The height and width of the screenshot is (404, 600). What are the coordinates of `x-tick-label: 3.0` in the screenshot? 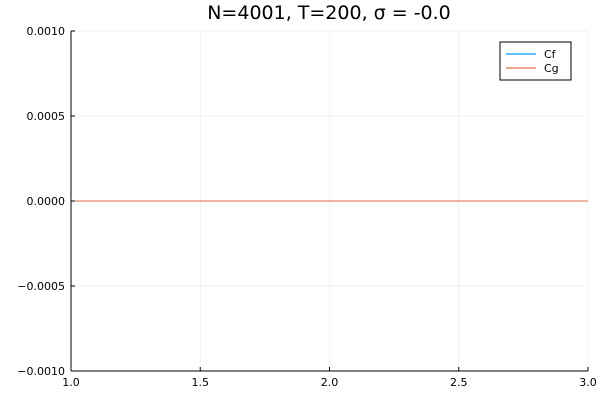 It's located at (588, 382).